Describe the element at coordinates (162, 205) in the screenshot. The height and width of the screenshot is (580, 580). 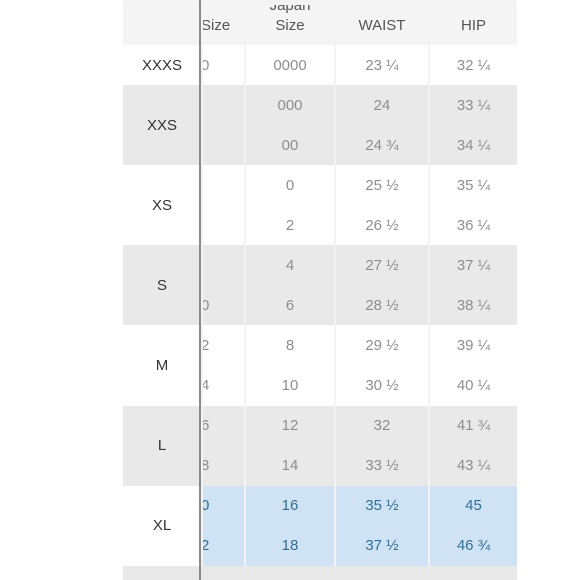
I see `size-label-xs: XS` at that location.